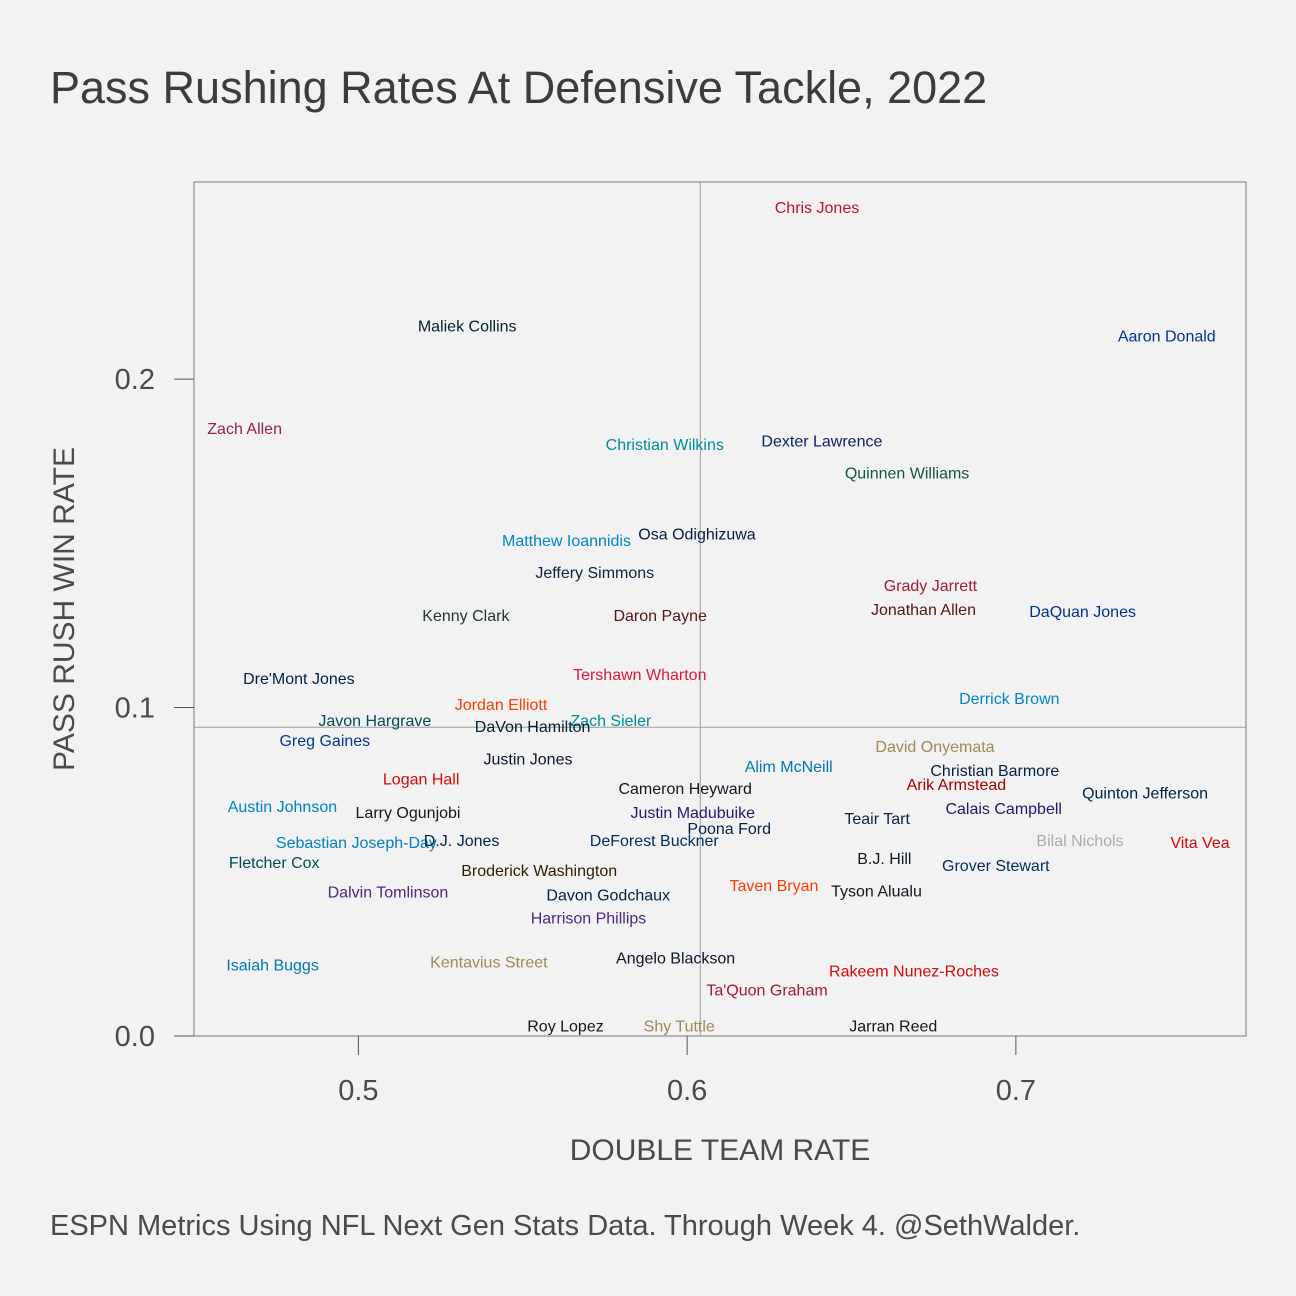  What do you see at coordinates (408, 813) in the screenshot?
I see `player-label: Larry Ogunjobi` at bounding box center [408, 813].